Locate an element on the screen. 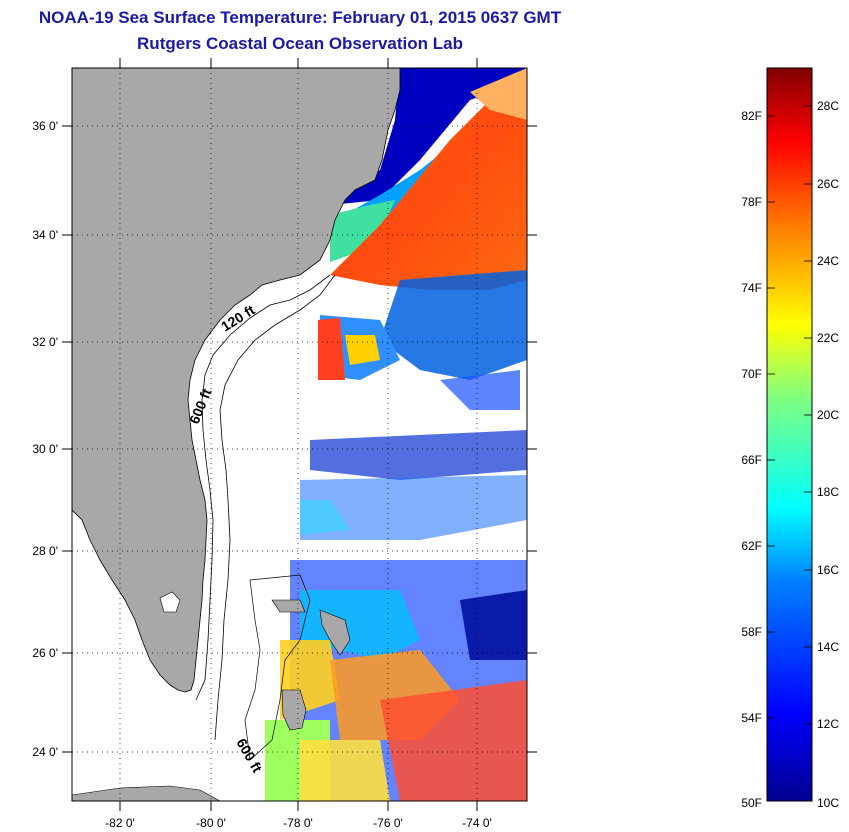 Image resolution: width=849 pixels, height=832 pixels. lon-label-78: -78 0' is located at coordinates (298, 823).